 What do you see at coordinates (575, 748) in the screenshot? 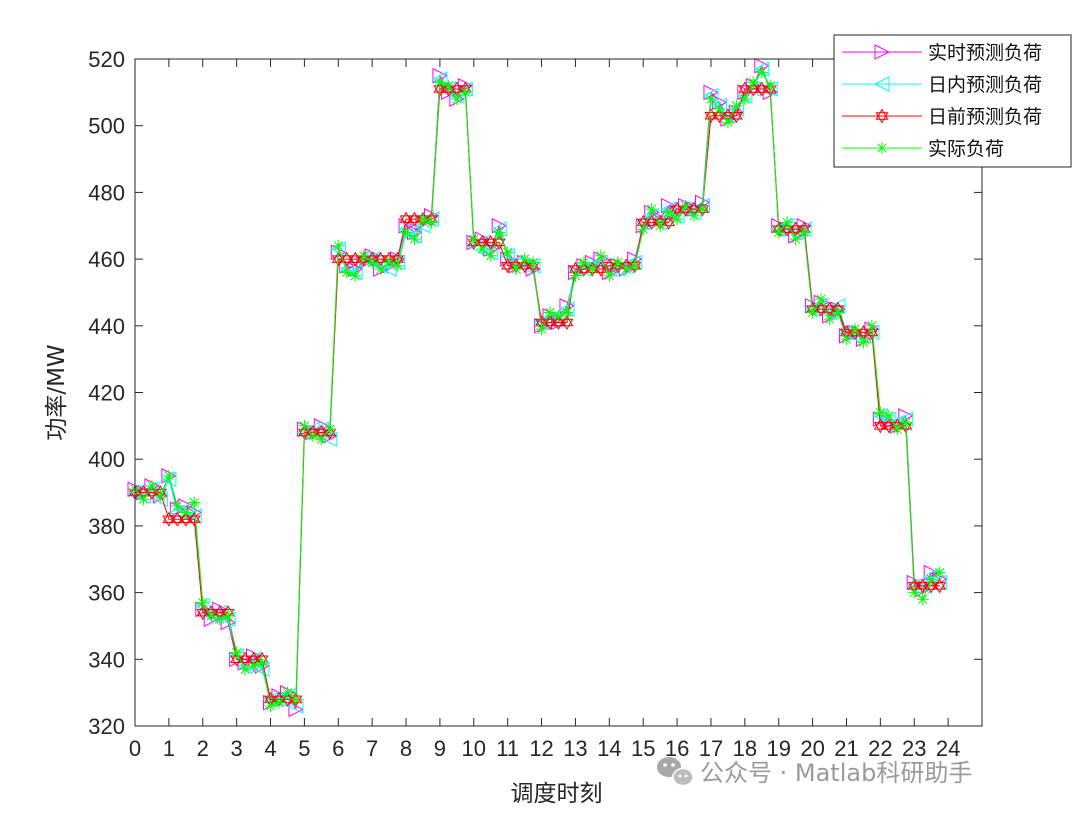
I see `x-tick-label: 13` at bounding box center [575, 748].